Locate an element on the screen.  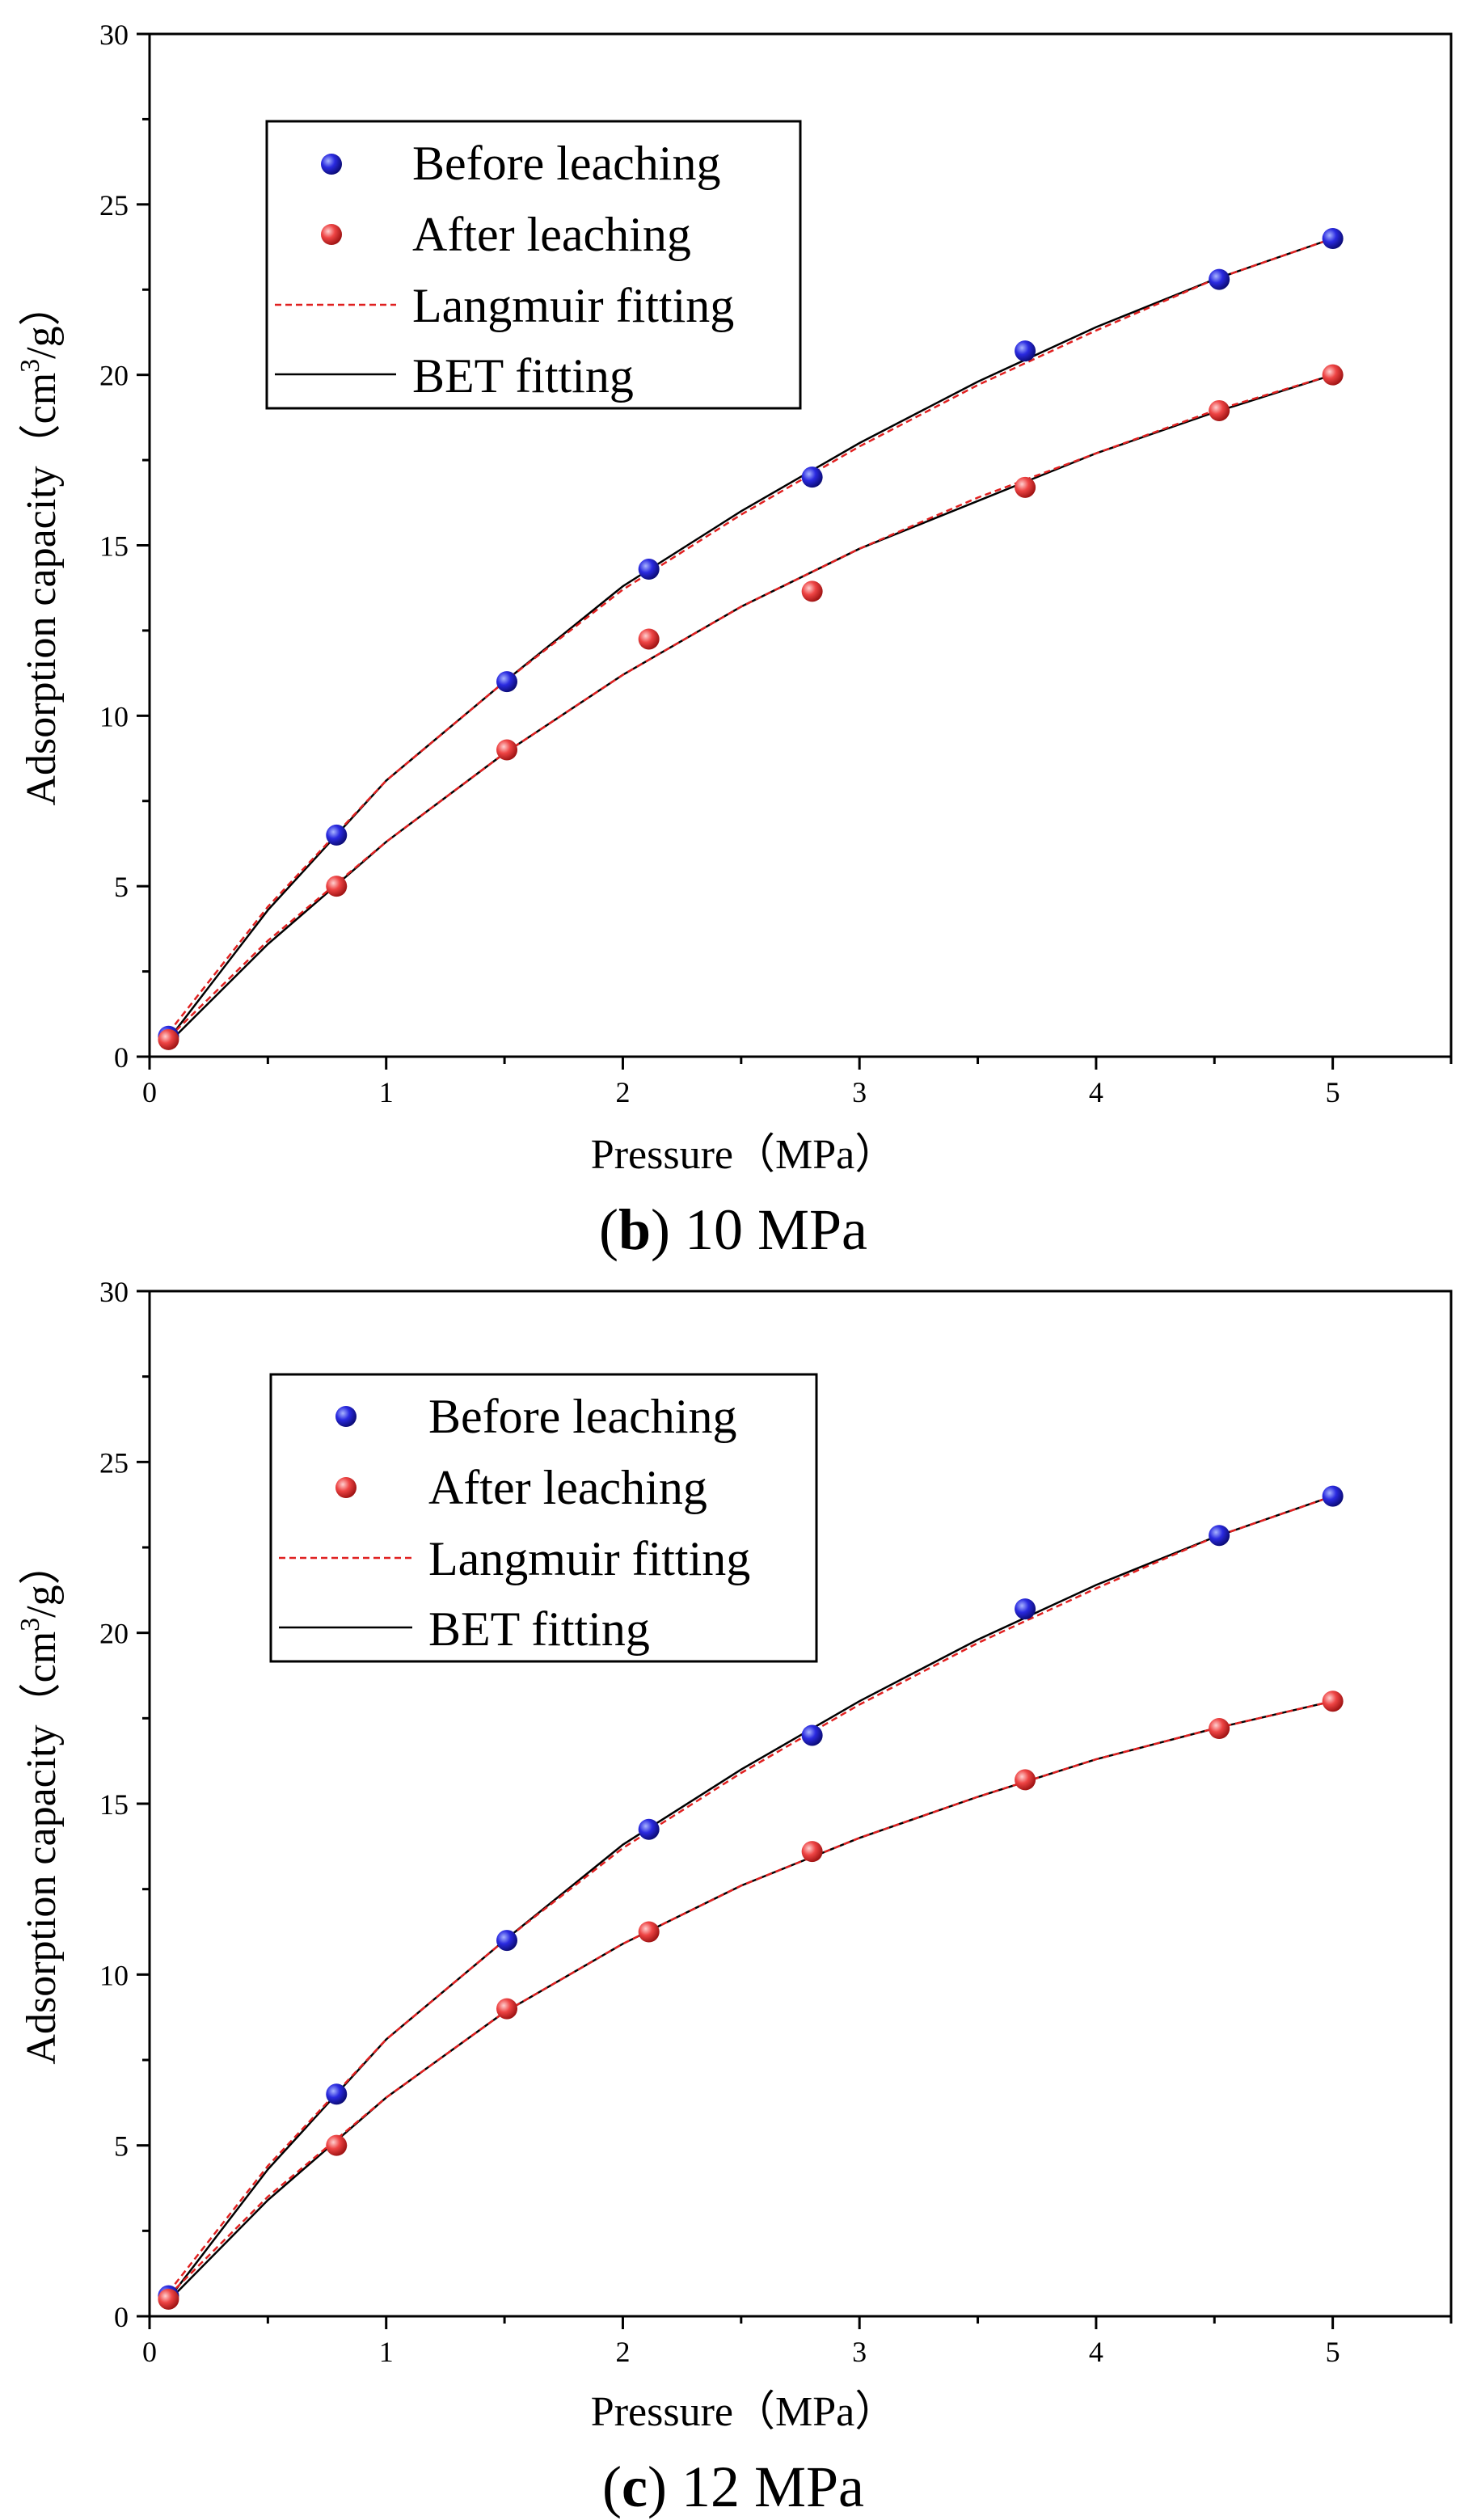
caption-open-paren: ( is located at coordinates (608, 1230).